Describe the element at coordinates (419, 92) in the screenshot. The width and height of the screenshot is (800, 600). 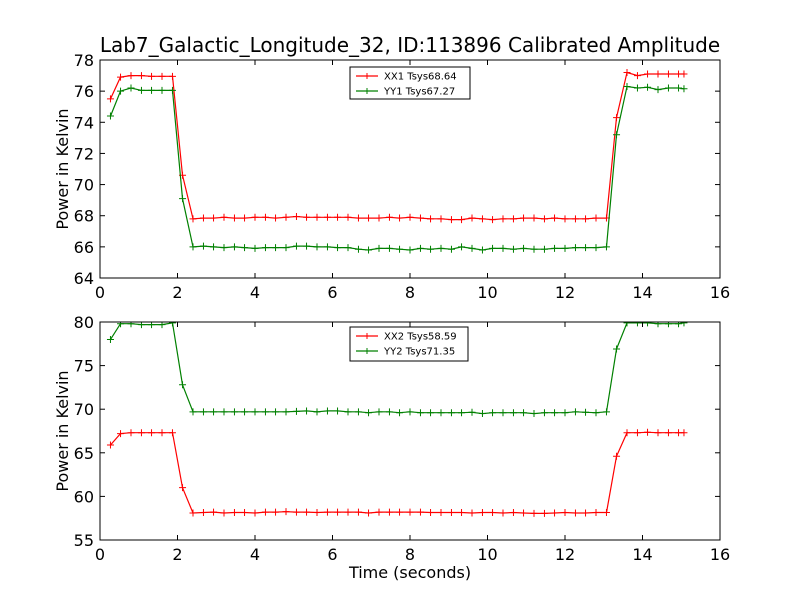
I see `legend-label: YY1 Tsys67.27` at that location.